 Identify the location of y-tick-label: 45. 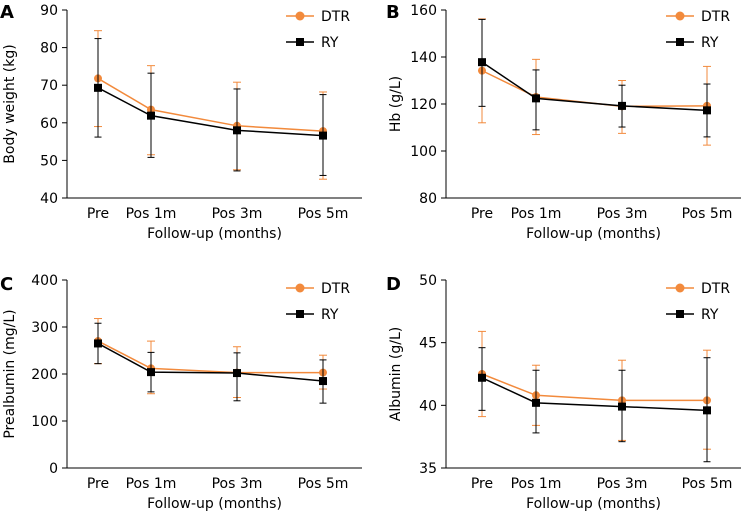
(428, 344).